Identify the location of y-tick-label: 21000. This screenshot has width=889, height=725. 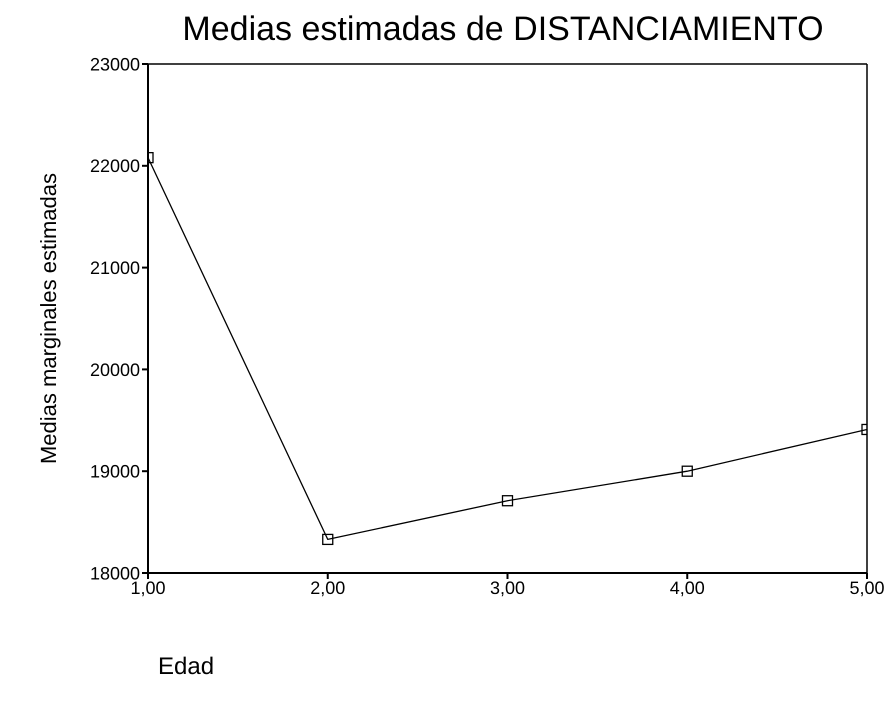
(115, 268).